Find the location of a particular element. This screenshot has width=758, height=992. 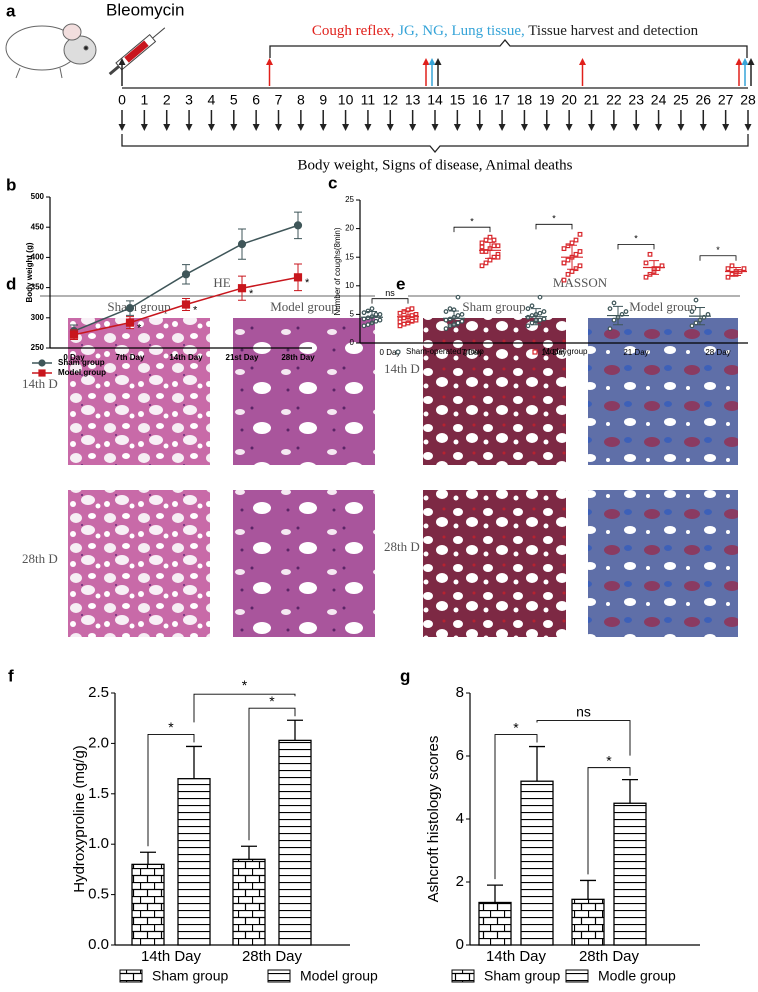

y-tick-label: 10 is located at coordinates (349, 285).